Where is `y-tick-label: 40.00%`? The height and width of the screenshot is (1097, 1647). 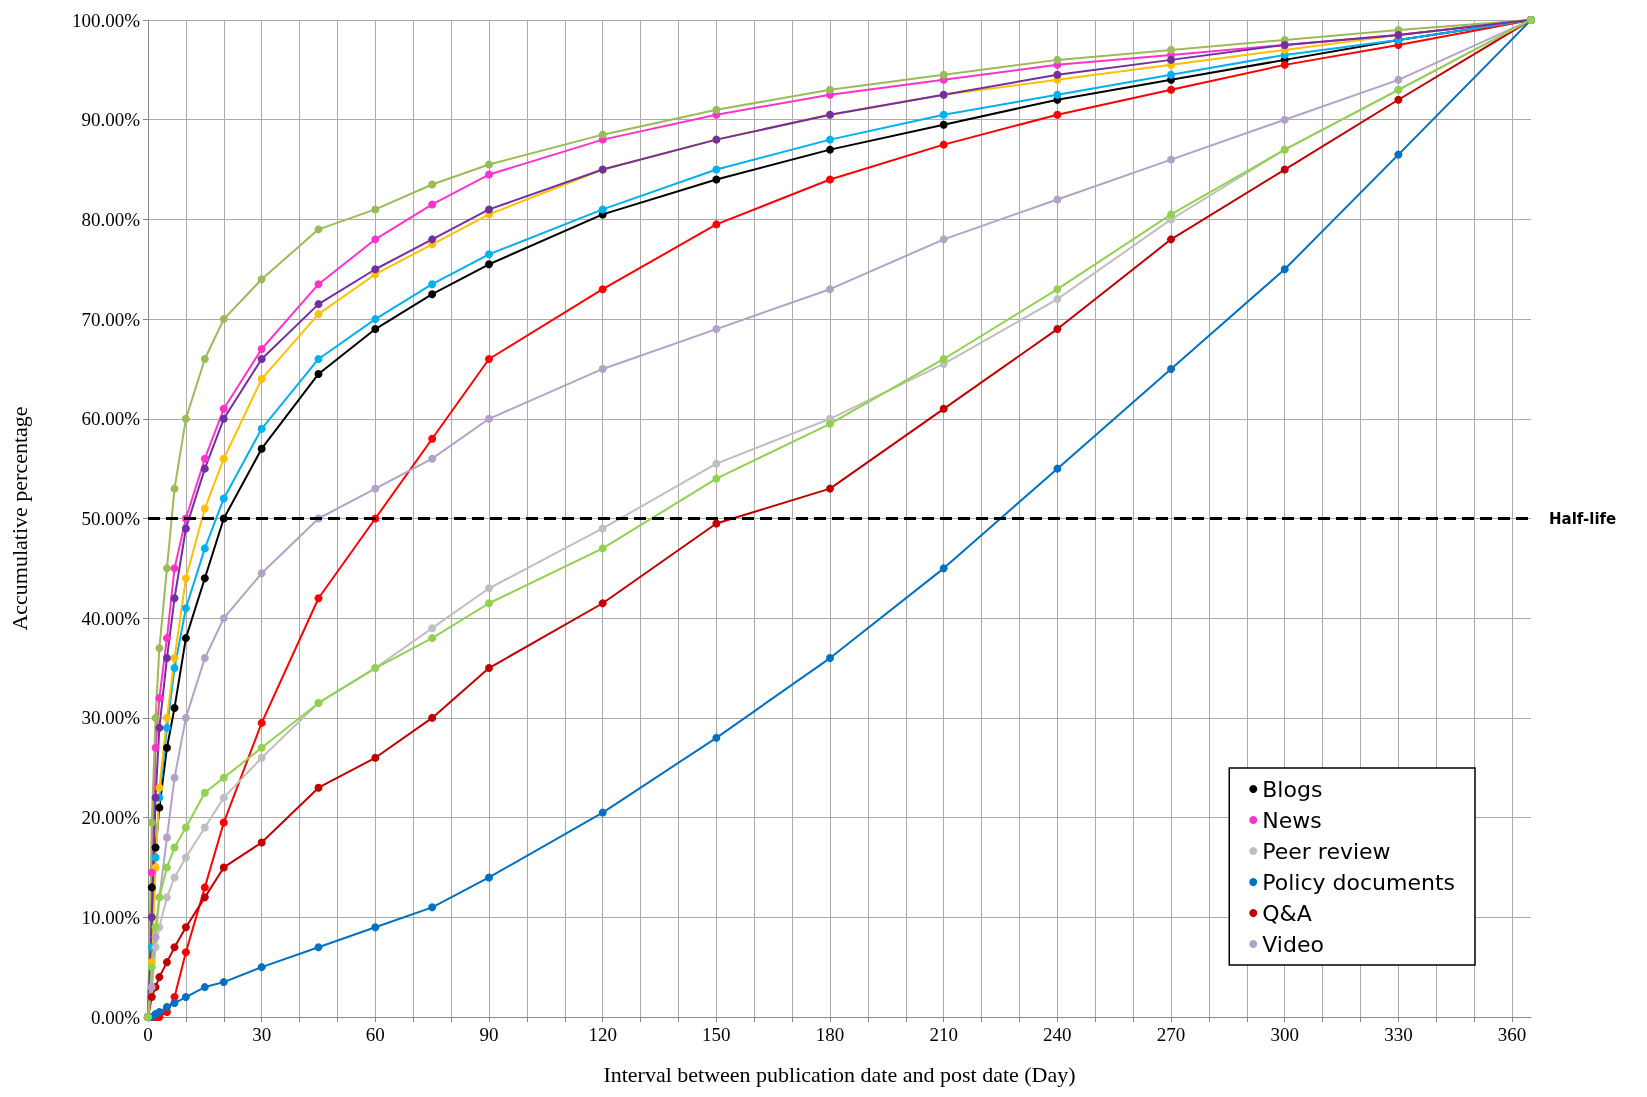
y-tick-label: 40.00% is located at coordinates (111, 618).